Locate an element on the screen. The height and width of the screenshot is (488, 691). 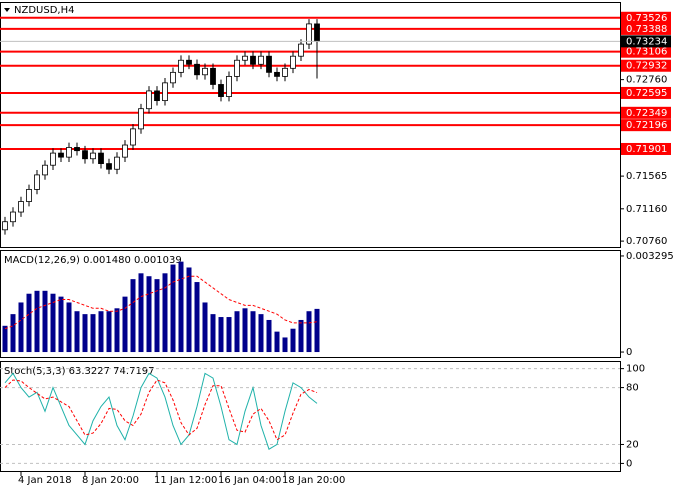
y-tick-label: 80 is located at coordinates (632, 388).